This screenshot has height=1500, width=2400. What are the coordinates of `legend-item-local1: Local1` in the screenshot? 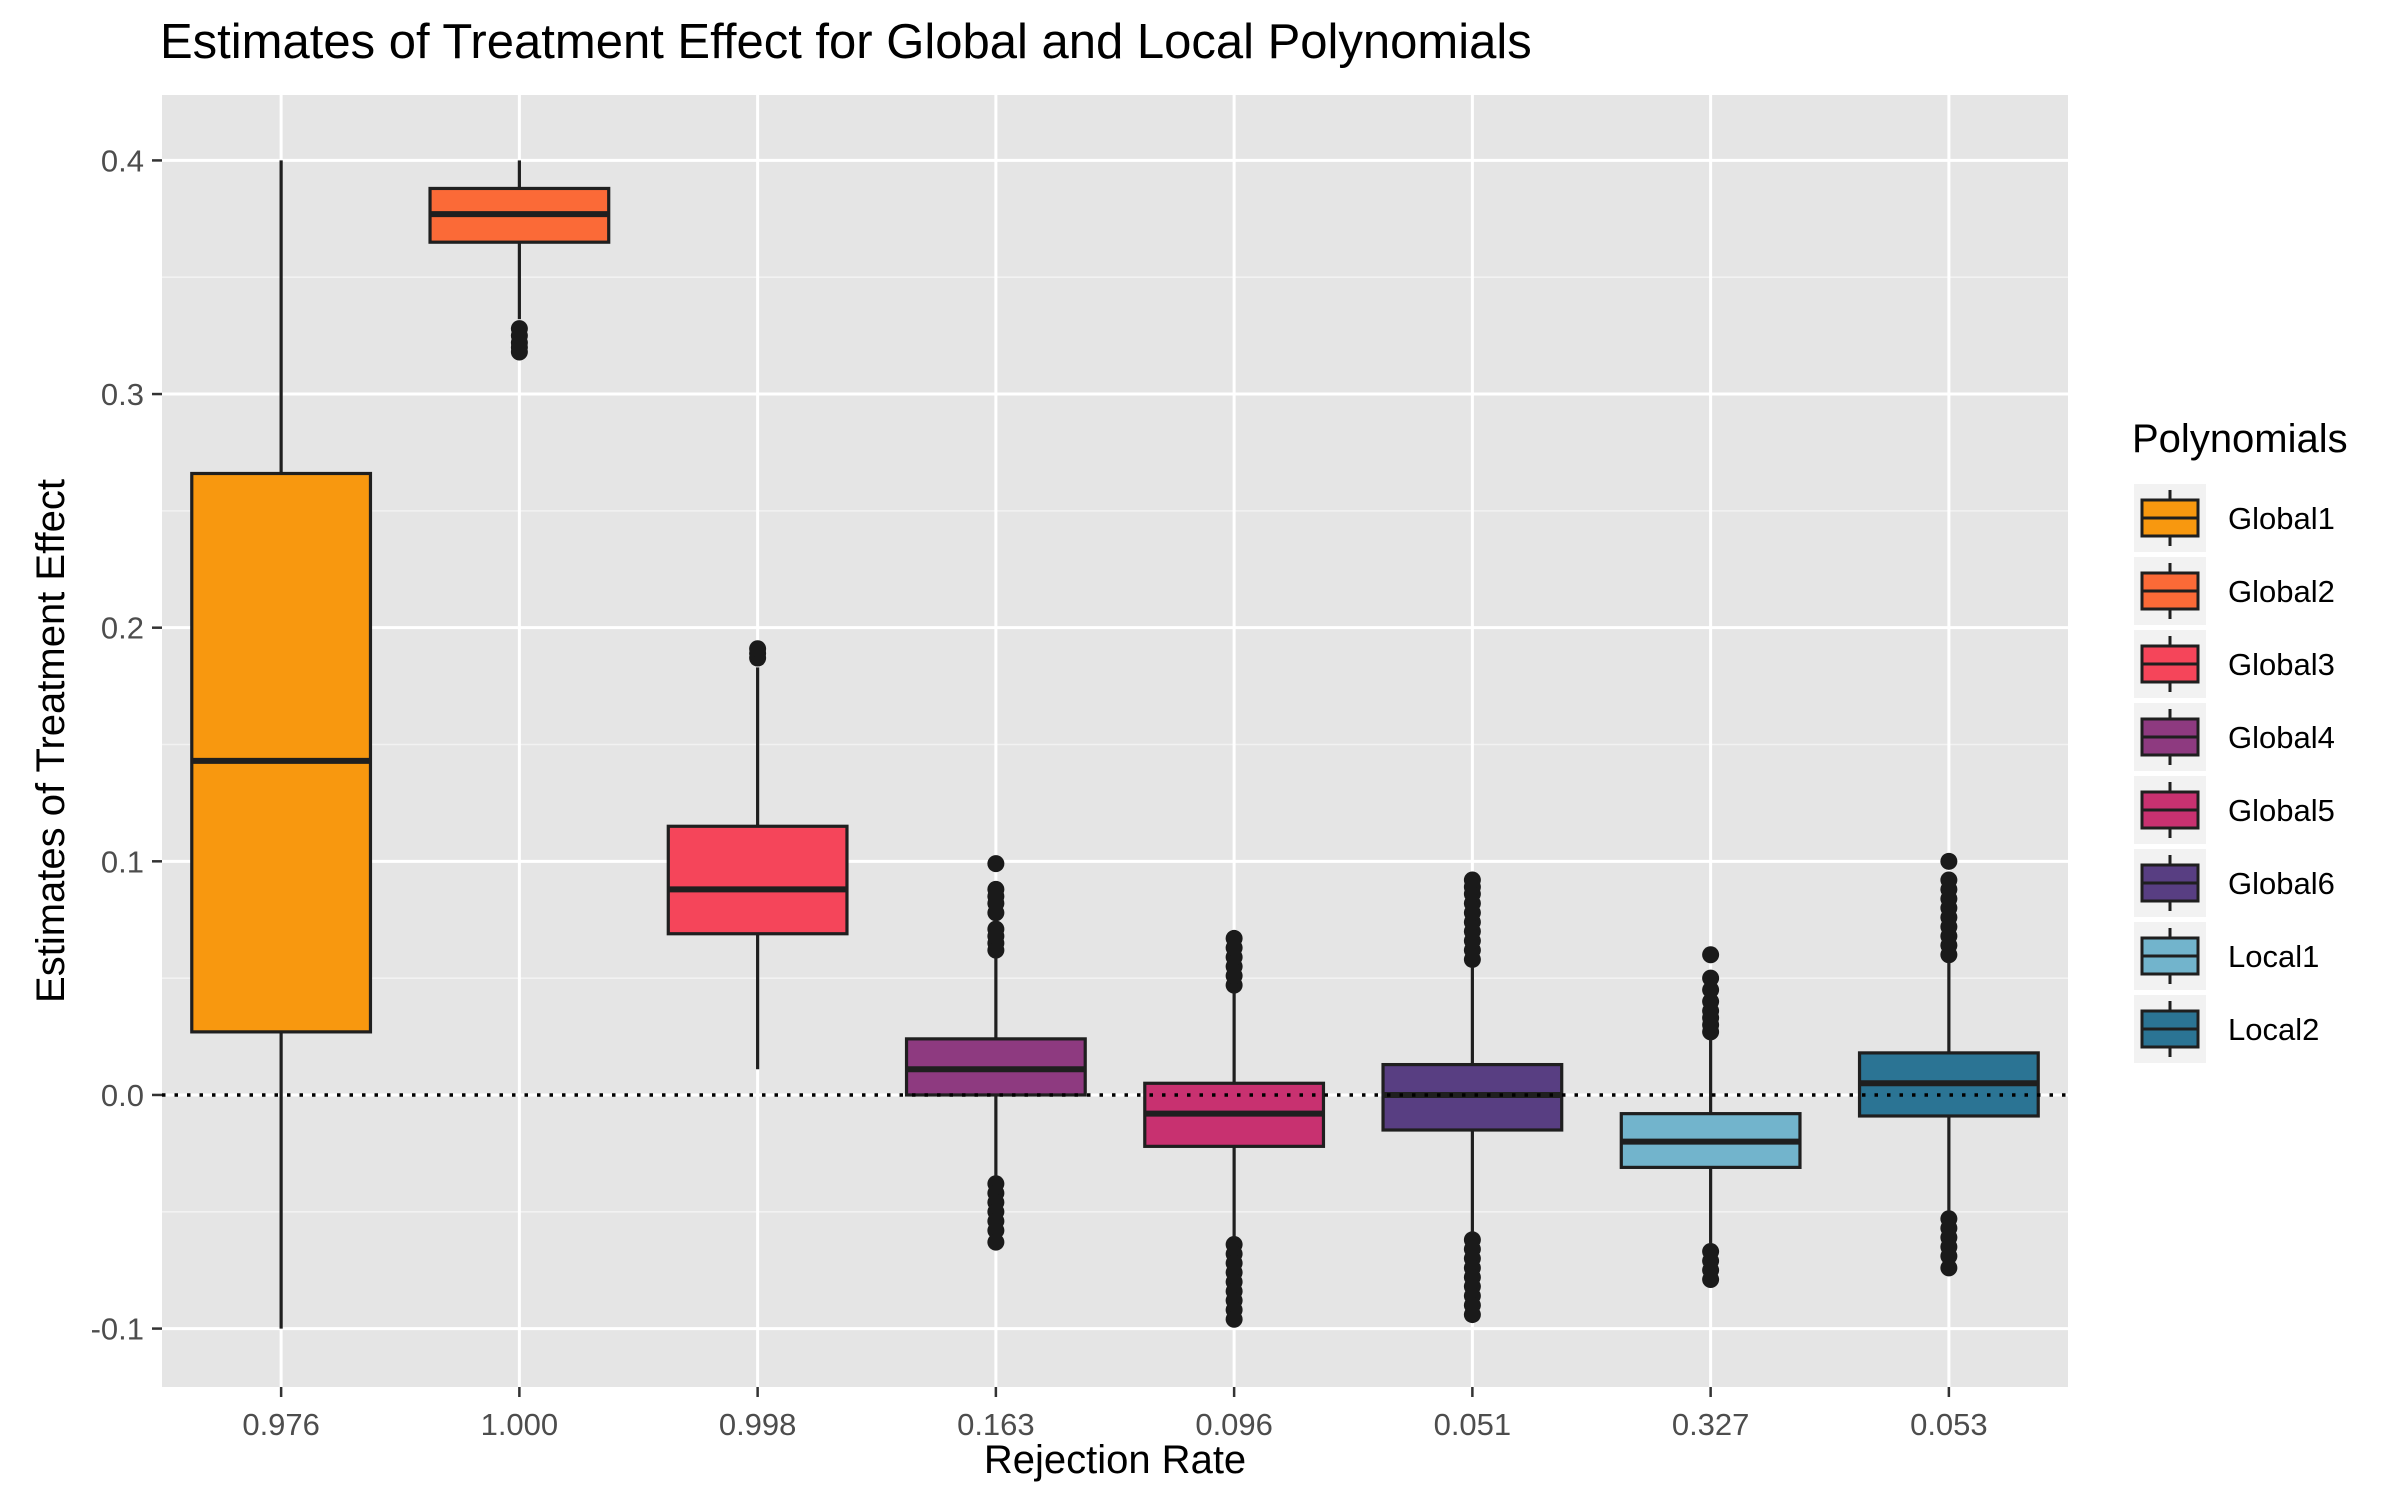 It's located at (2226, 956).